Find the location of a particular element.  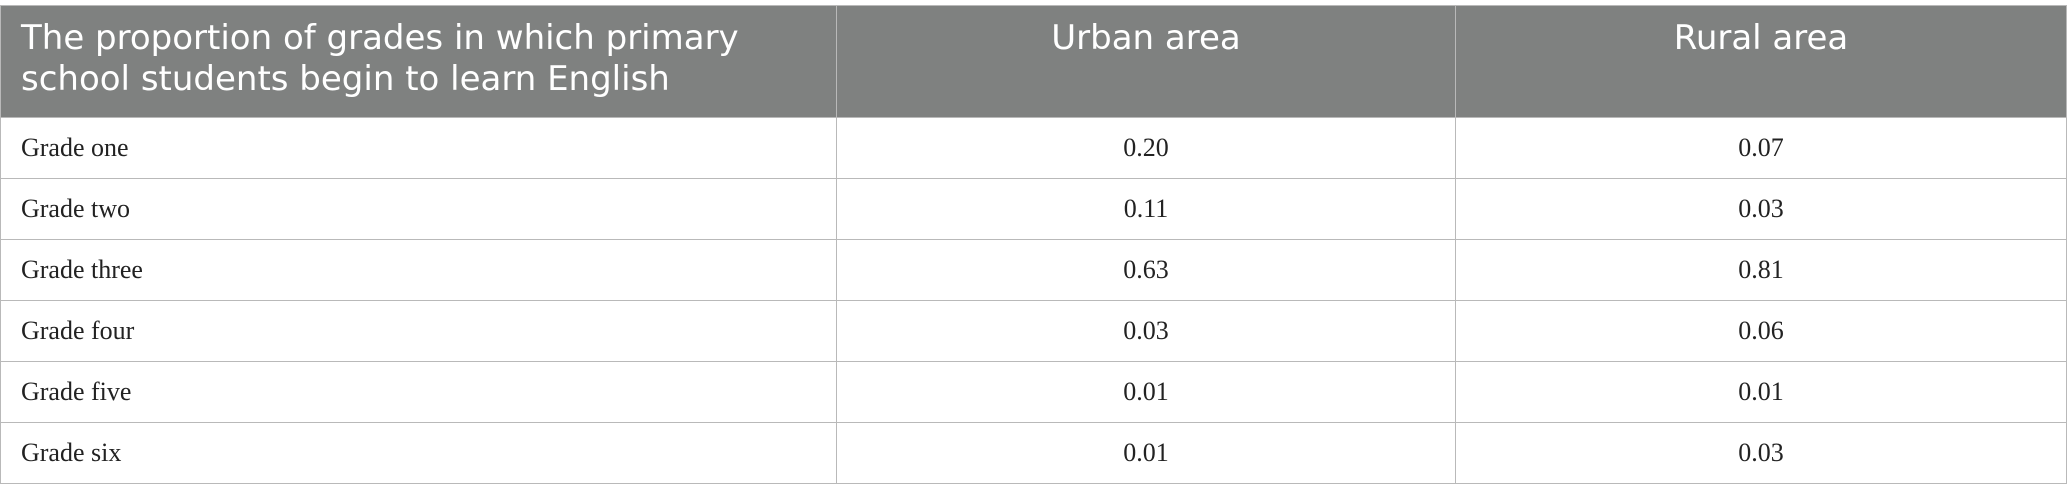

row-label: Grade six is located at coordinates (418, 453).